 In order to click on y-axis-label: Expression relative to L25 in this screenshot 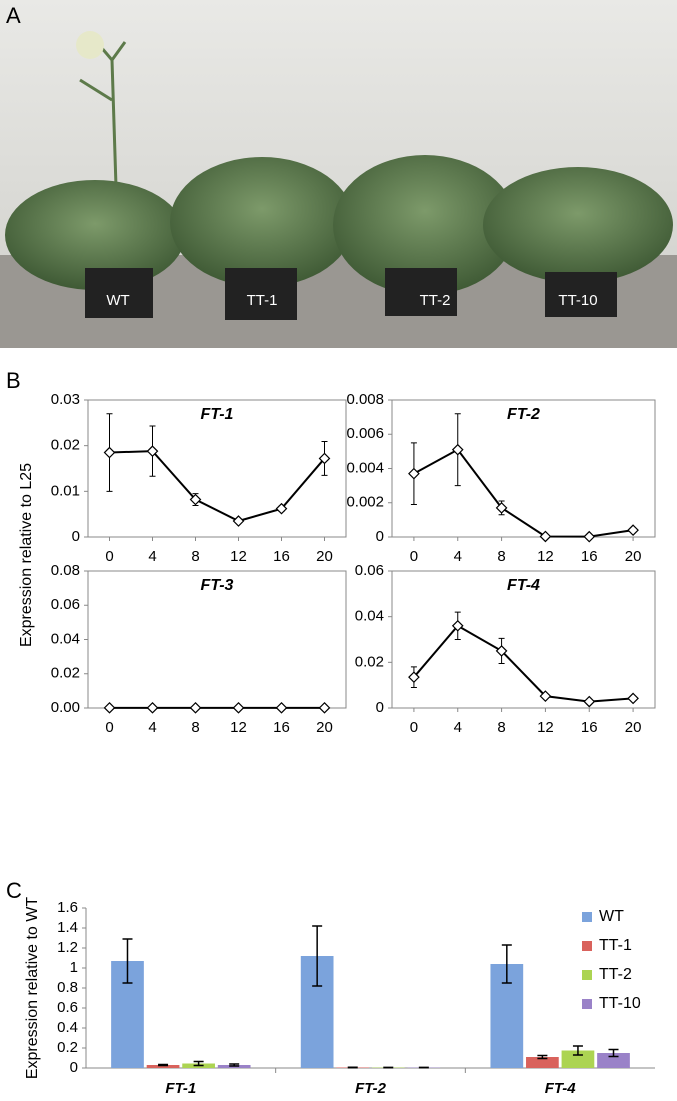, I will do `click(26, 555)`.